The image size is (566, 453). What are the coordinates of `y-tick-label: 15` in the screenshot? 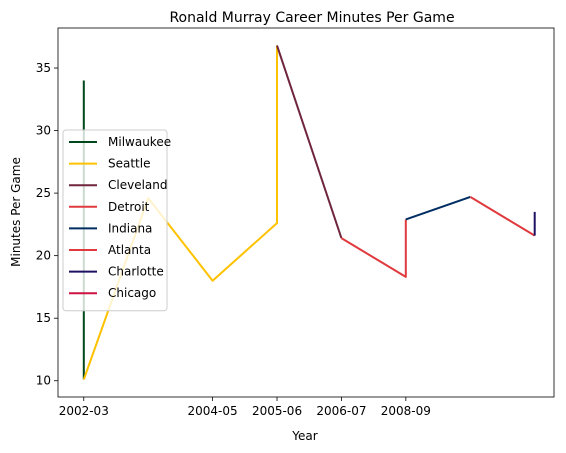 It's located at (43, 318).